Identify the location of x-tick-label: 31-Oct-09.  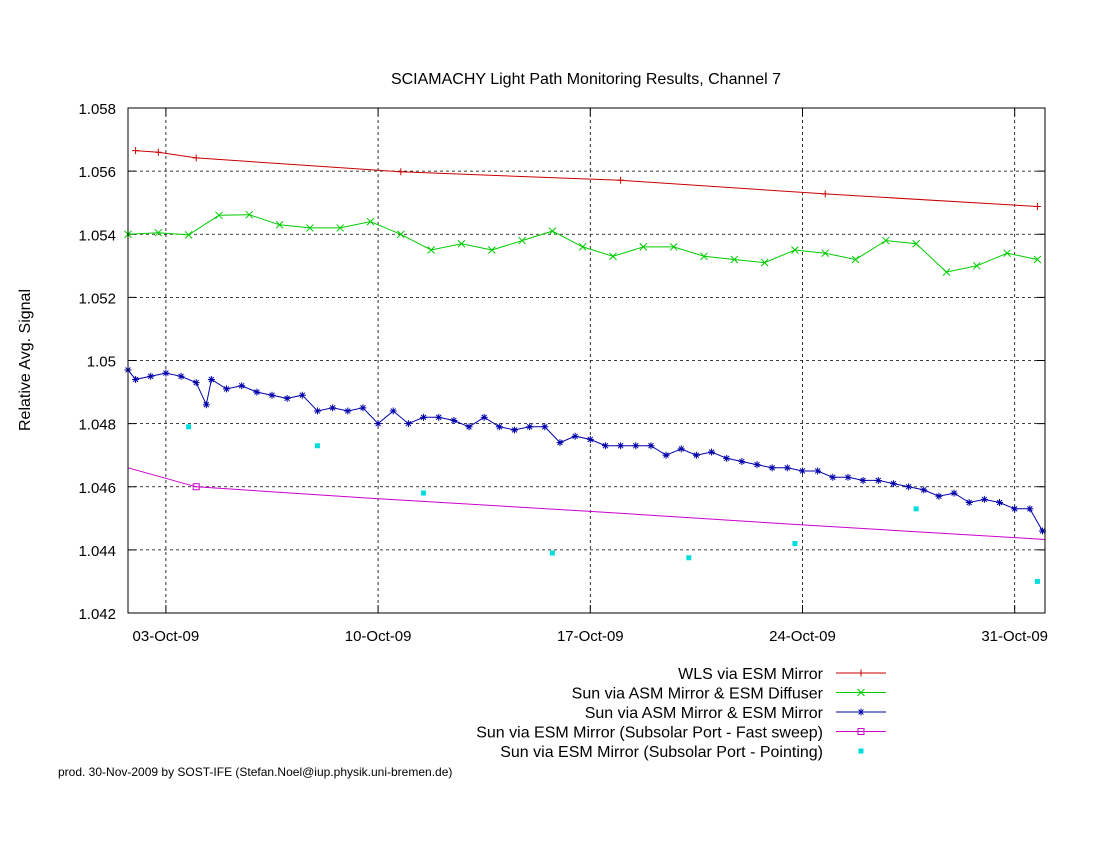
(1014, 636).